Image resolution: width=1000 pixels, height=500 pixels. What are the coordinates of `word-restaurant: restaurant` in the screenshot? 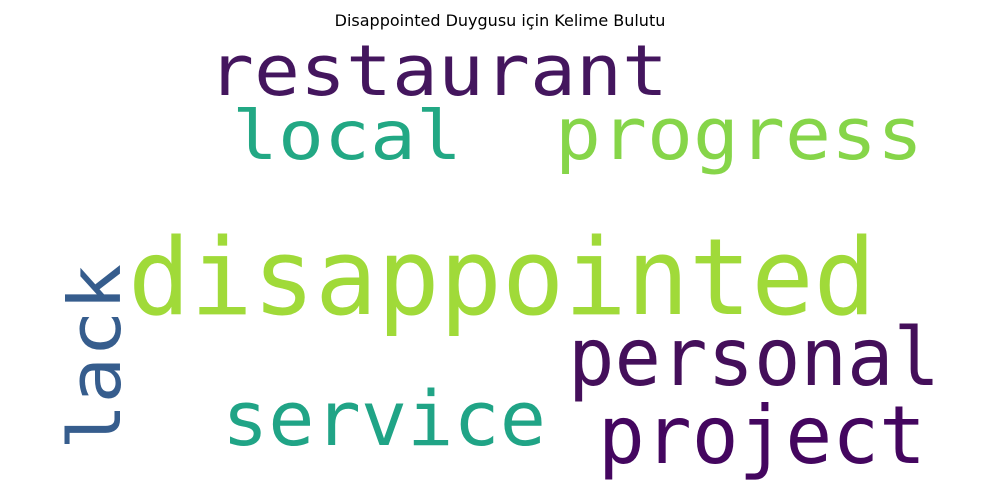 It's located at (438, 71).